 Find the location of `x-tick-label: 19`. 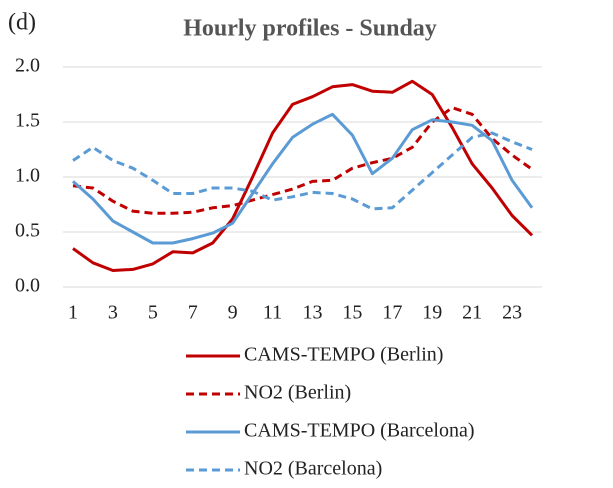

x-tick-label: 19 is located at coordinates (432, 313).